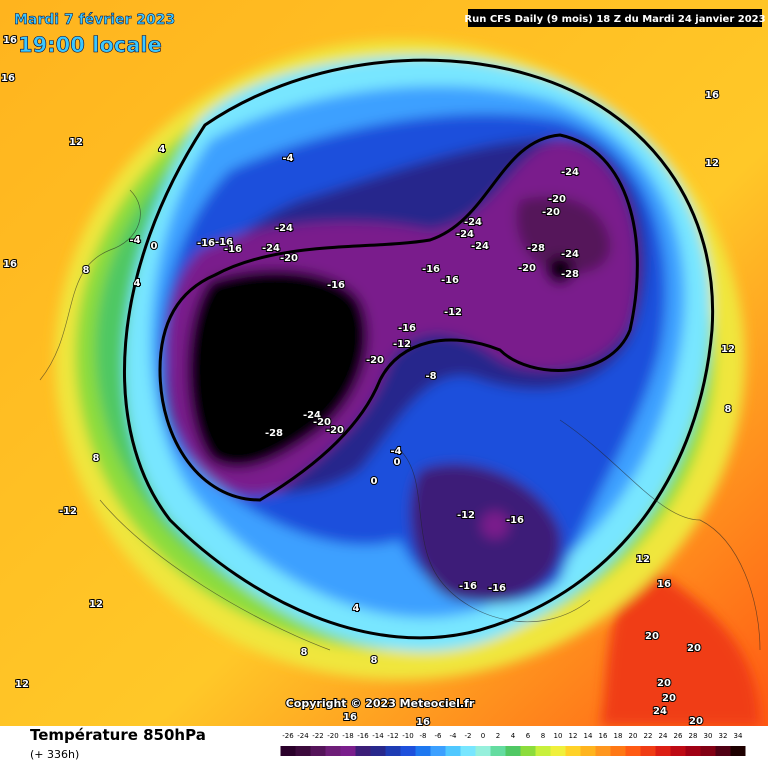 The image size is (768, 768). What do you see at coordinates (648, 736) in the screenshot?
I see `scale-label: 22` at bounding box center [648, 736].